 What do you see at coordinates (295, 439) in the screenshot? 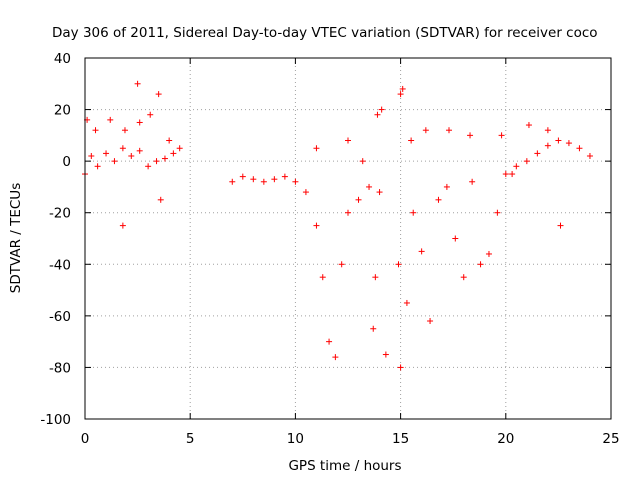
I see `x-tick-label: 10` at bounding box center [295, 439].